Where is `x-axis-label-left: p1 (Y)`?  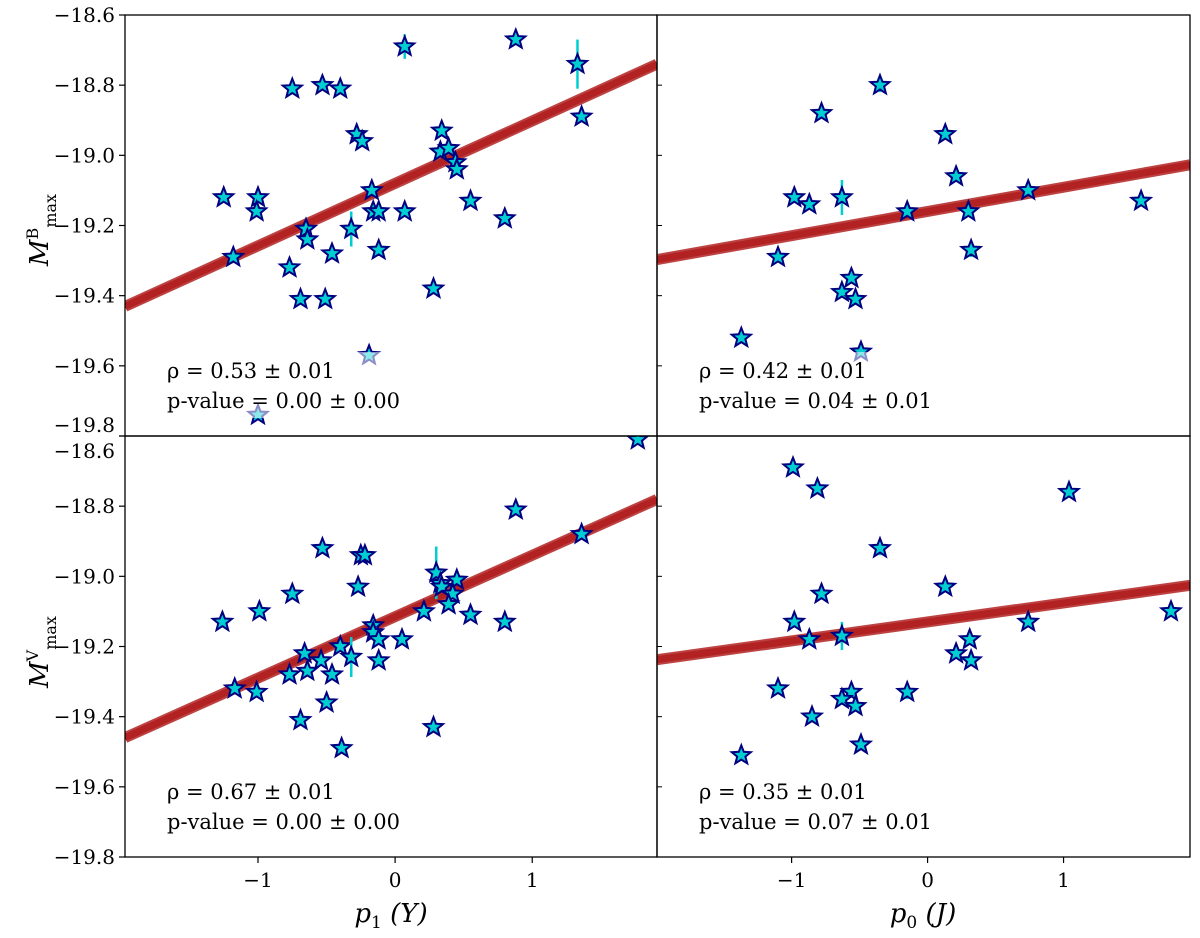
x-axis-label-left: p1 (Y) is located at coordinates (390, 917).